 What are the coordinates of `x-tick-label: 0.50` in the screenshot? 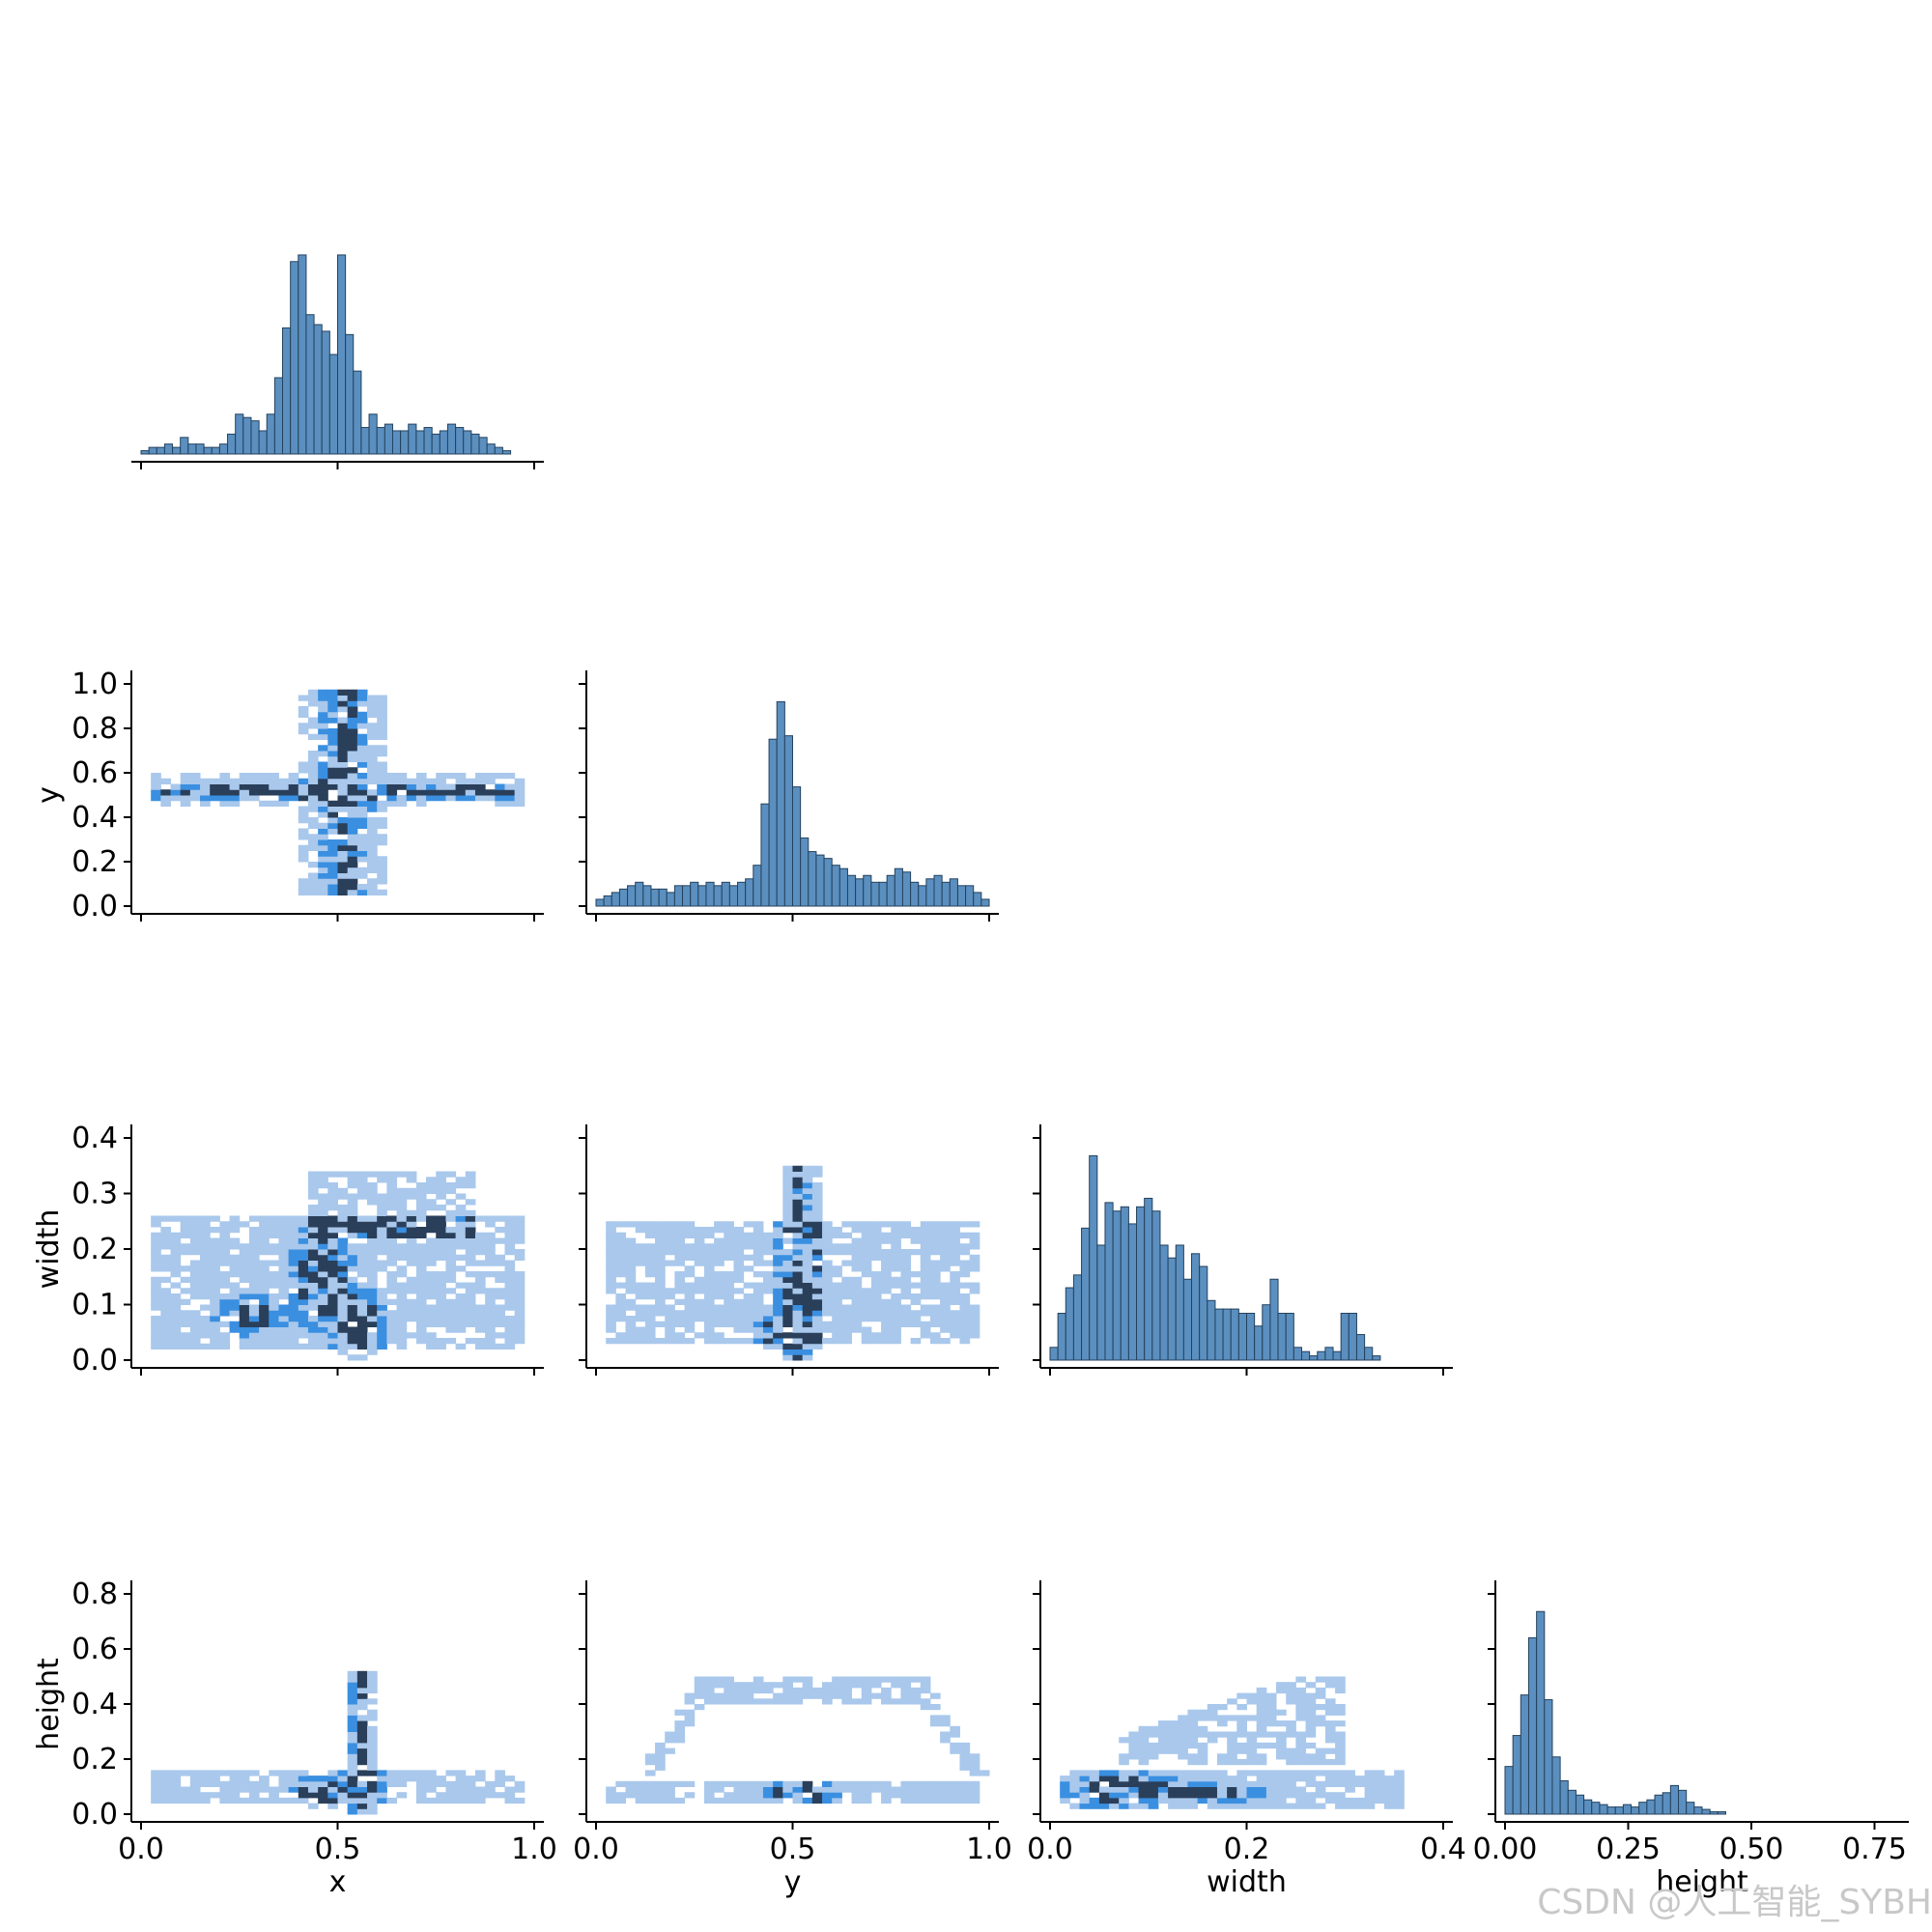 It's located at (1751, 1849).